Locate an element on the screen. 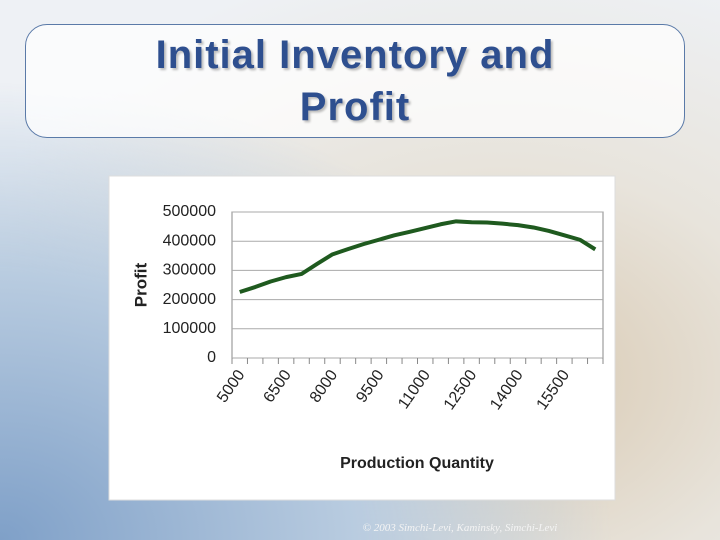  y-tick-label: 100000 is located at coordinates (189, 328).